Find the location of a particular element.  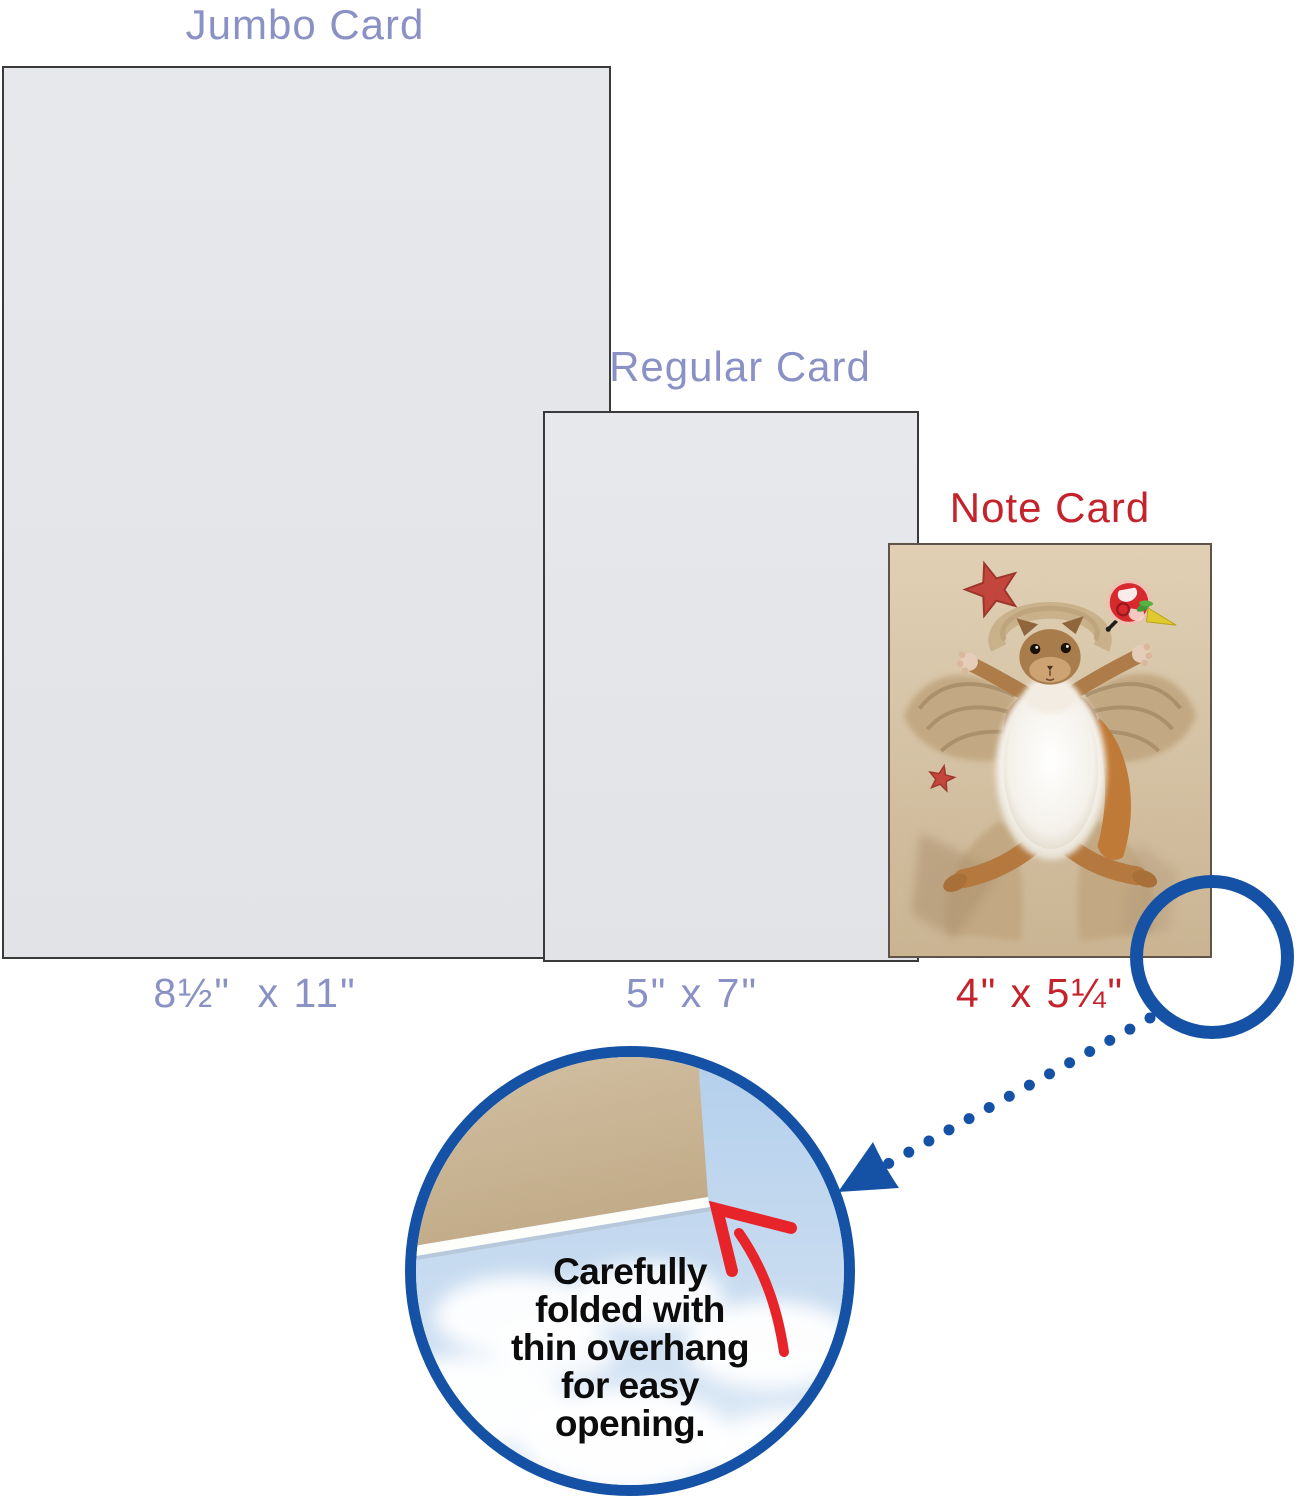

jumbo-card-label: Jumbo Card is located at coordinates (305, 24).